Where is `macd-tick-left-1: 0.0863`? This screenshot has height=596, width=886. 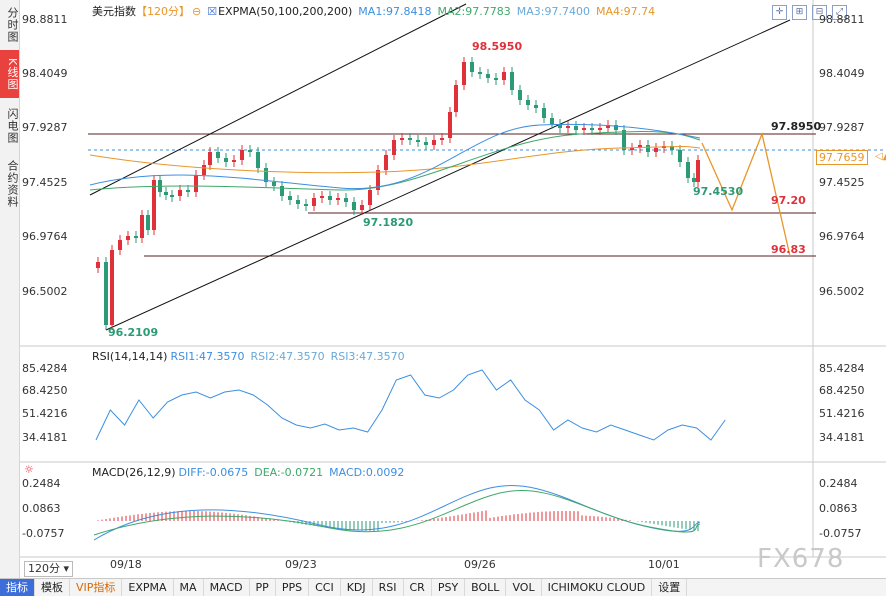 macd-tick-left-1: 0.0863 is located at coordinates (41, 508).